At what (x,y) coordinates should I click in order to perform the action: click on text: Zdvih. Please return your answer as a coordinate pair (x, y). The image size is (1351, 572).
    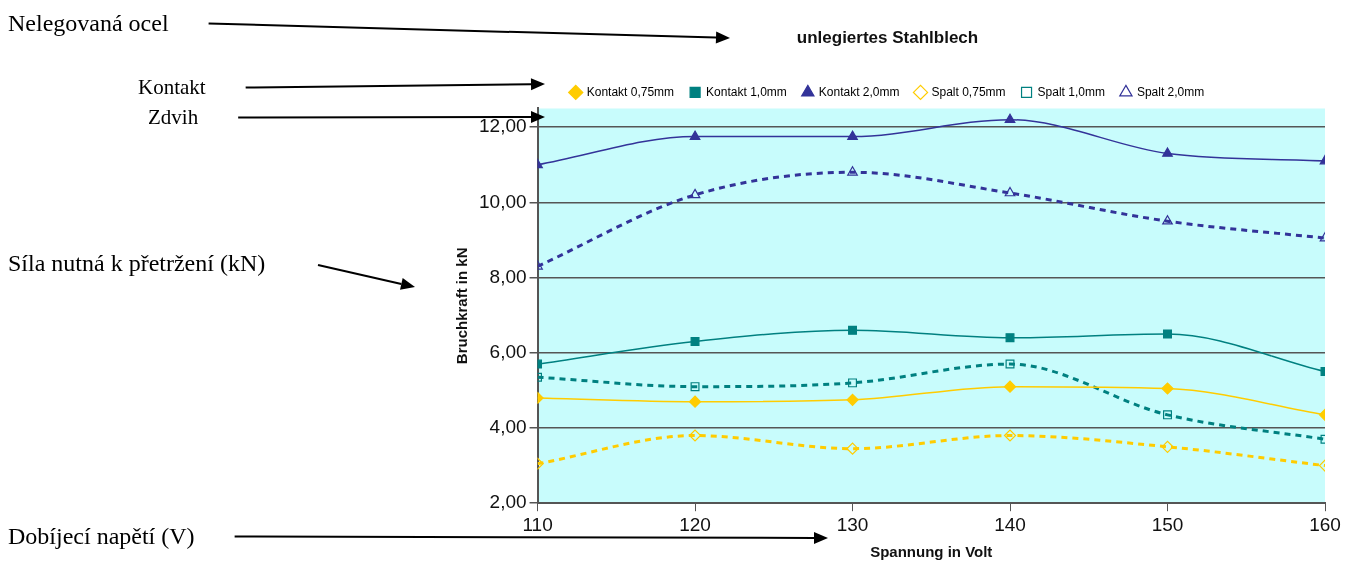
    Looking at the image, I should click on (173, 117).